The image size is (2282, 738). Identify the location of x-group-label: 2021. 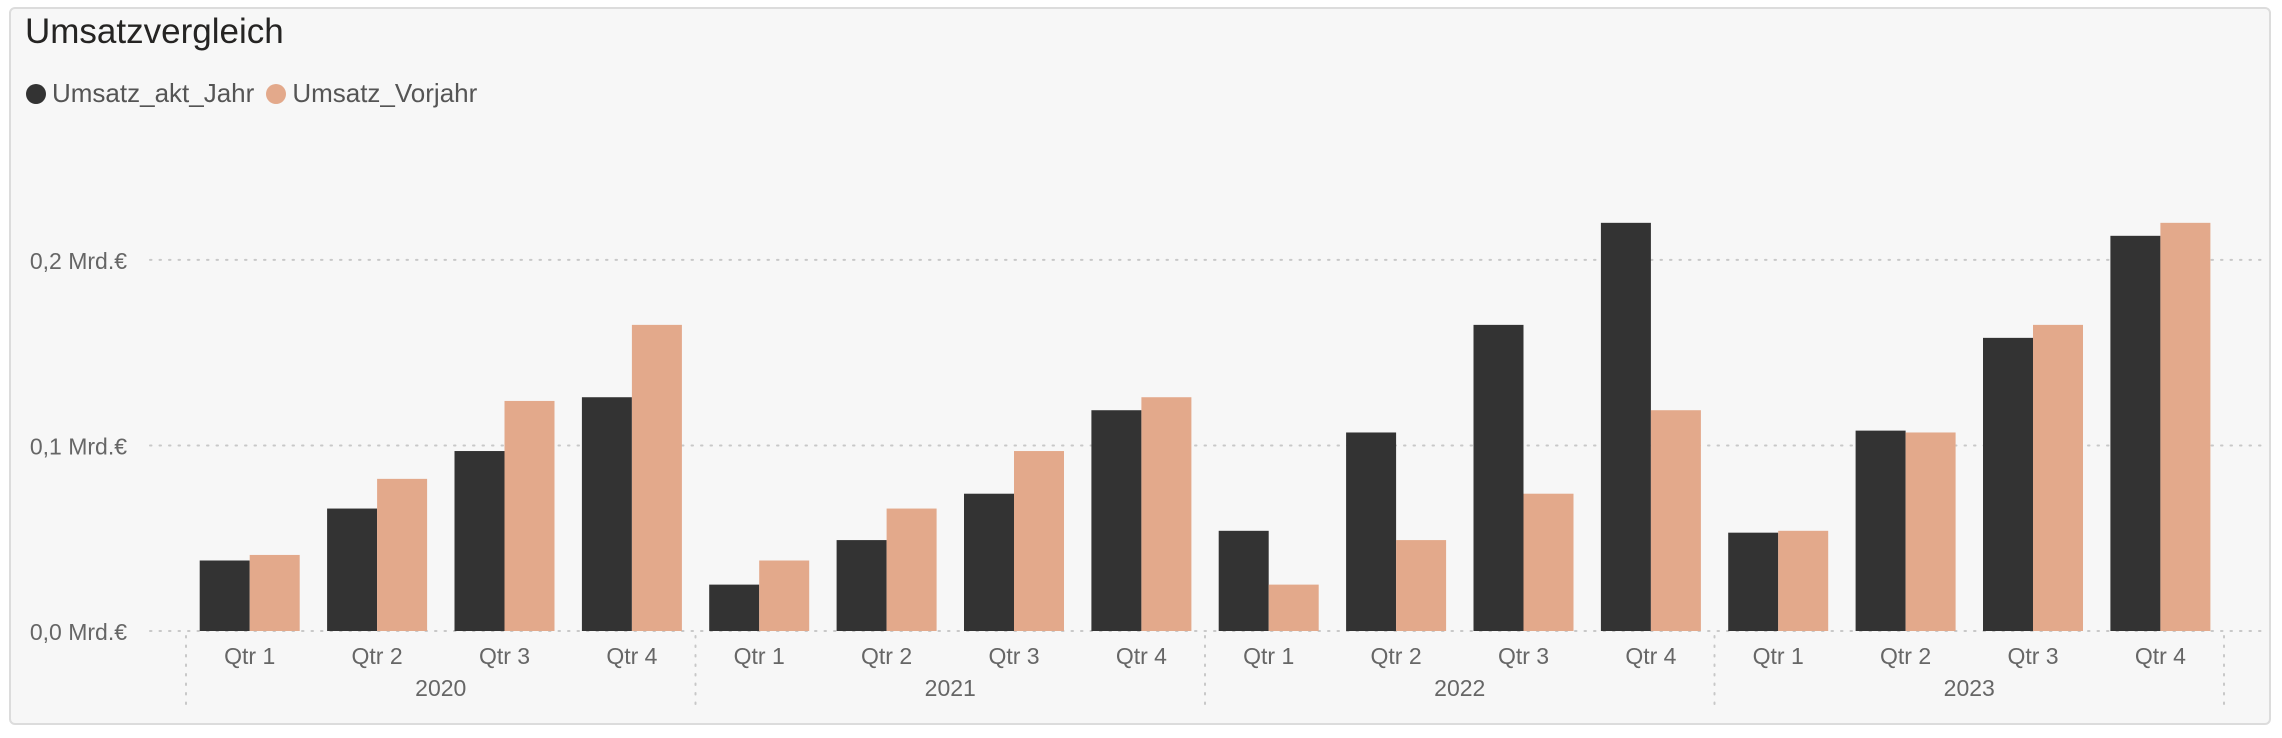
(950, 688).